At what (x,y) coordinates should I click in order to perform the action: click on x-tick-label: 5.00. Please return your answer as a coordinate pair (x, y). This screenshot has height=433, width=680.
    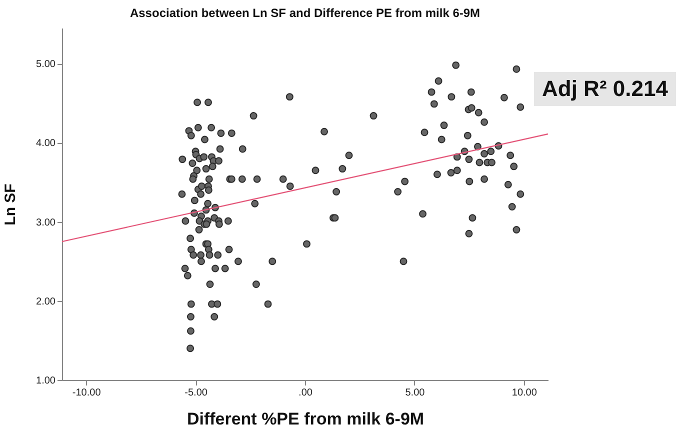
    Looking at the image, I should click on (415, 393).